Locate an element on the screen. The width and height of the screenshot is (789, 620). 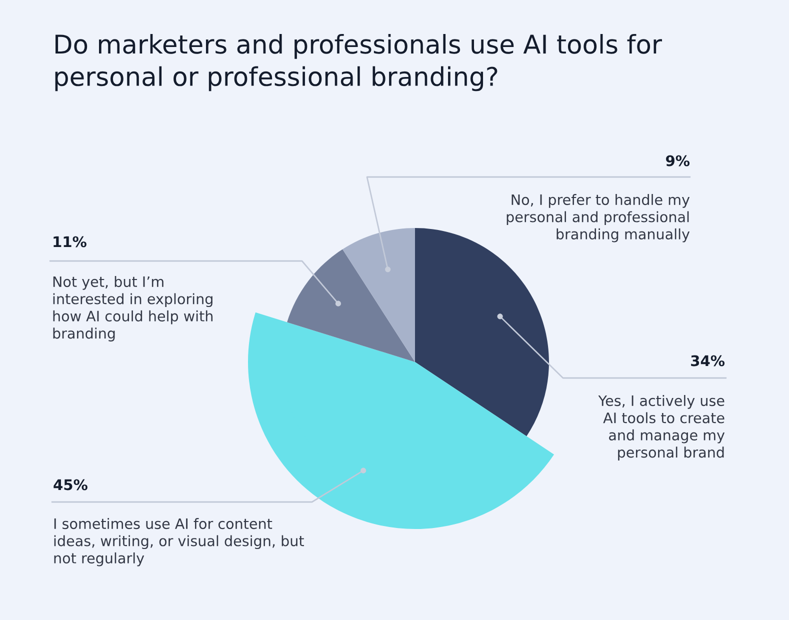
data-label: 34% is located at coordinates (708, 360).